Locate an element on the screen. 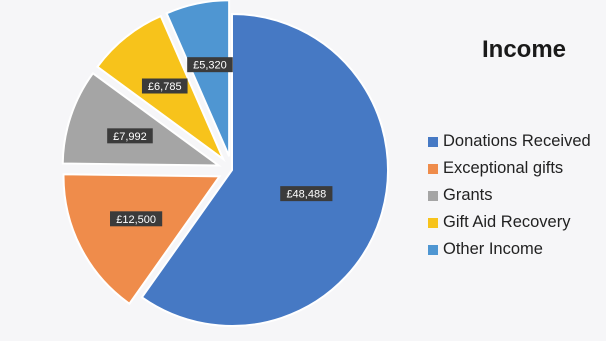 The width and height of the screenshot is (606, 341). data-label-text-grants: £7,992 is located at coordinates (130, 137).